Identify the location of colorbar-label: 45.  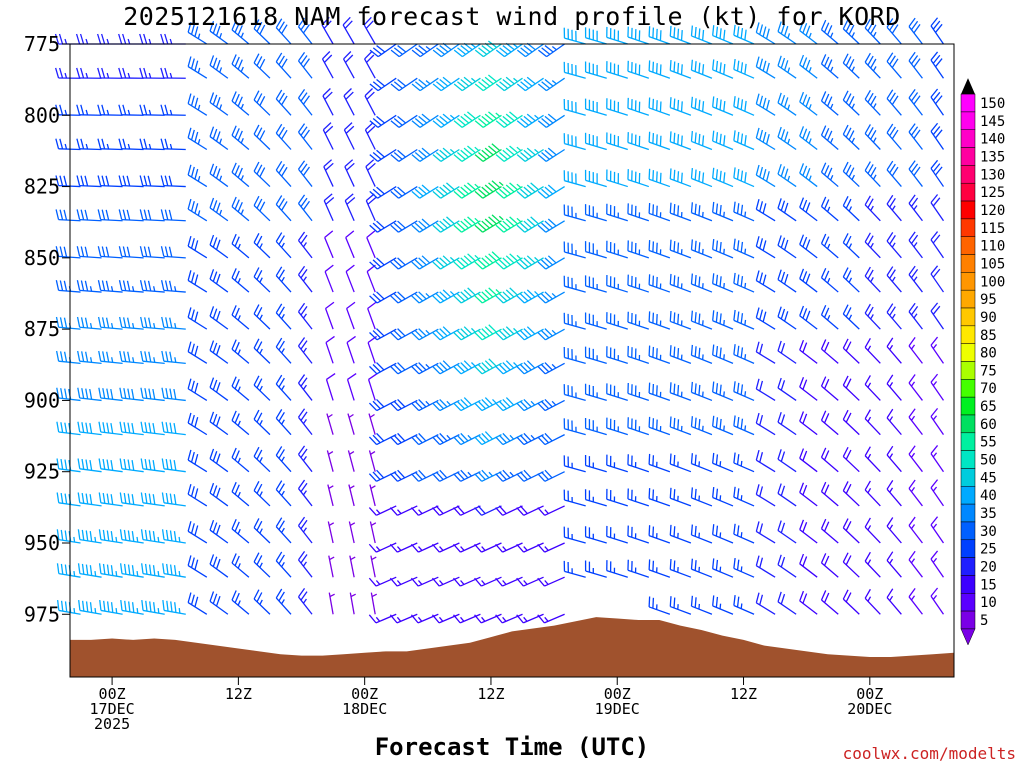
(988, 478).